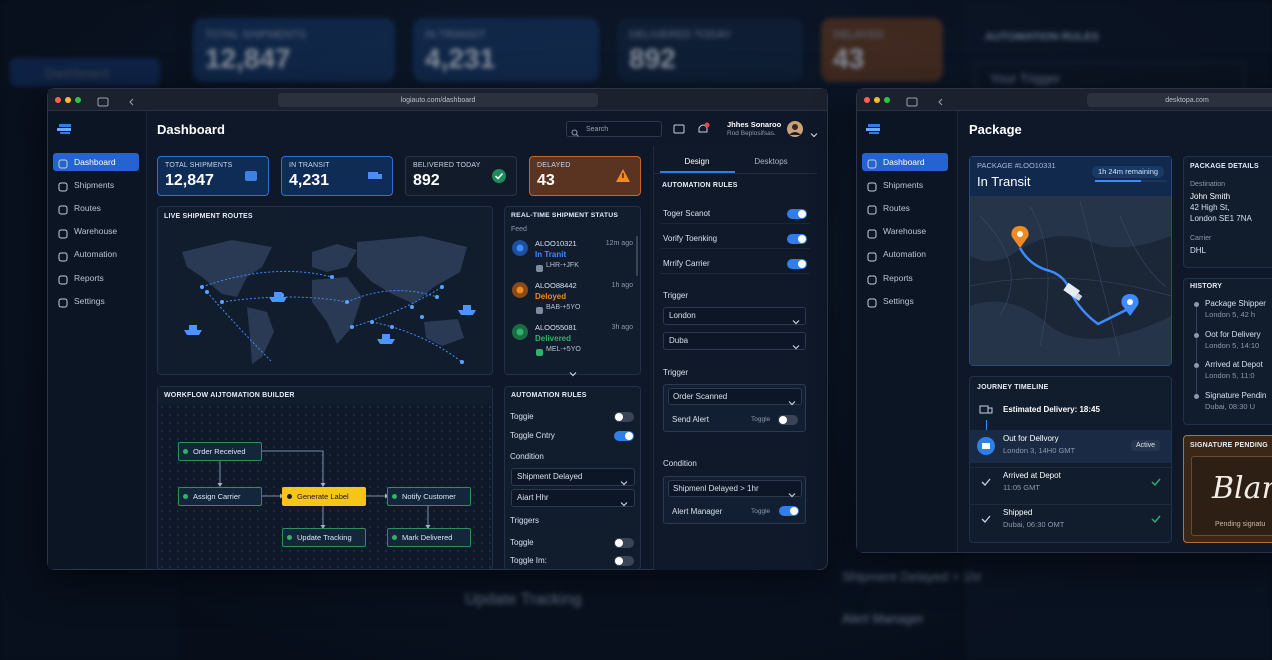  What do you see at coordinates (1208, 184) in the screenshot?
I see `field-label: Destination` at bounding box center [1208, 184].